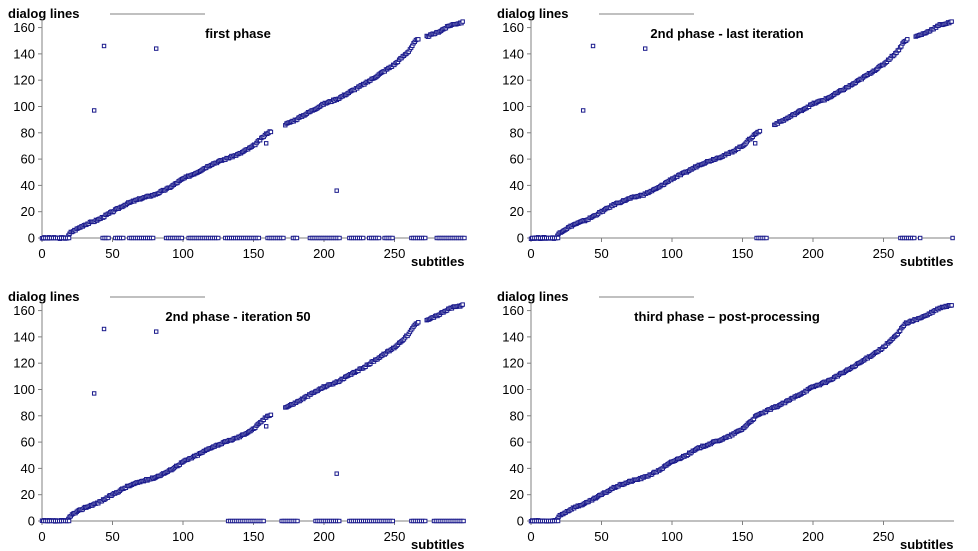 The height and width of the screenshot is (551, 978). What do you see at coordinates (238, 33) in the screenshot?
I see `chart-title: first phase` at bounding box center [238, 33].